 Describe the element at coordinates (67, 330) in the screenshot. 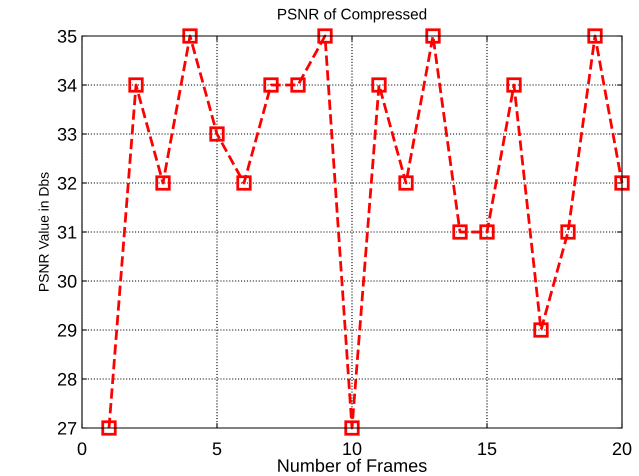

I see `y-tick-label: 29` at that location.